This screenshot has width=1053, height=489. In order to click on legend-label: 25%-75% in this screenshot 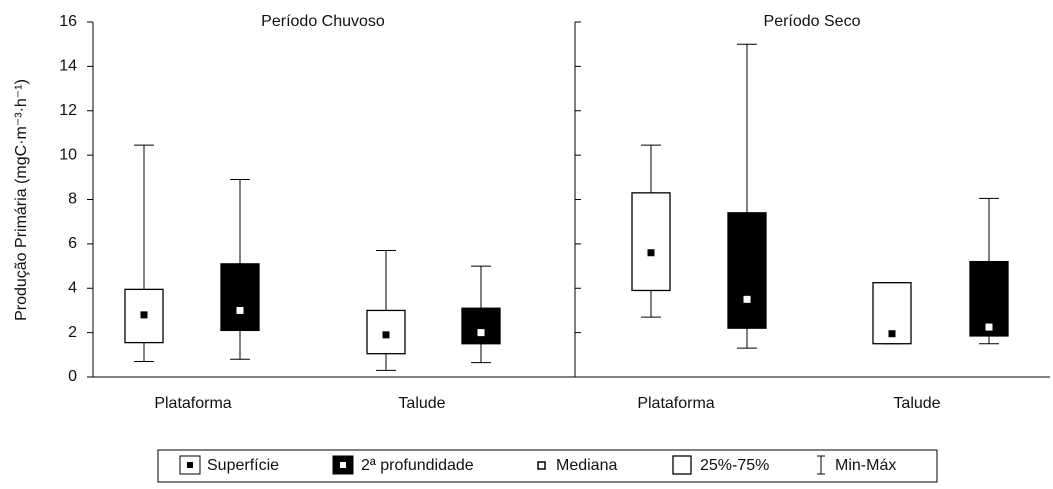, I will do `click(734, 465)`.